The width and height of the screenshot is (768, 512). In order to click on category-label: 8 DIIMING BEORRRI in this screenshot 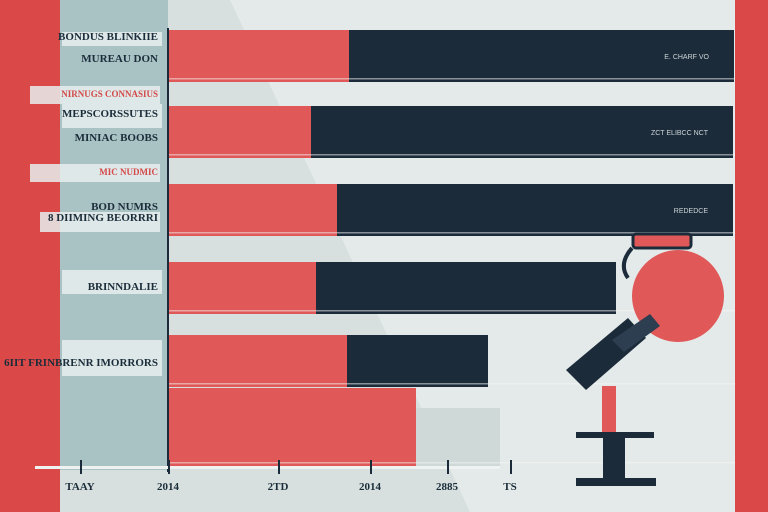, I will do `click(103, 218)`.